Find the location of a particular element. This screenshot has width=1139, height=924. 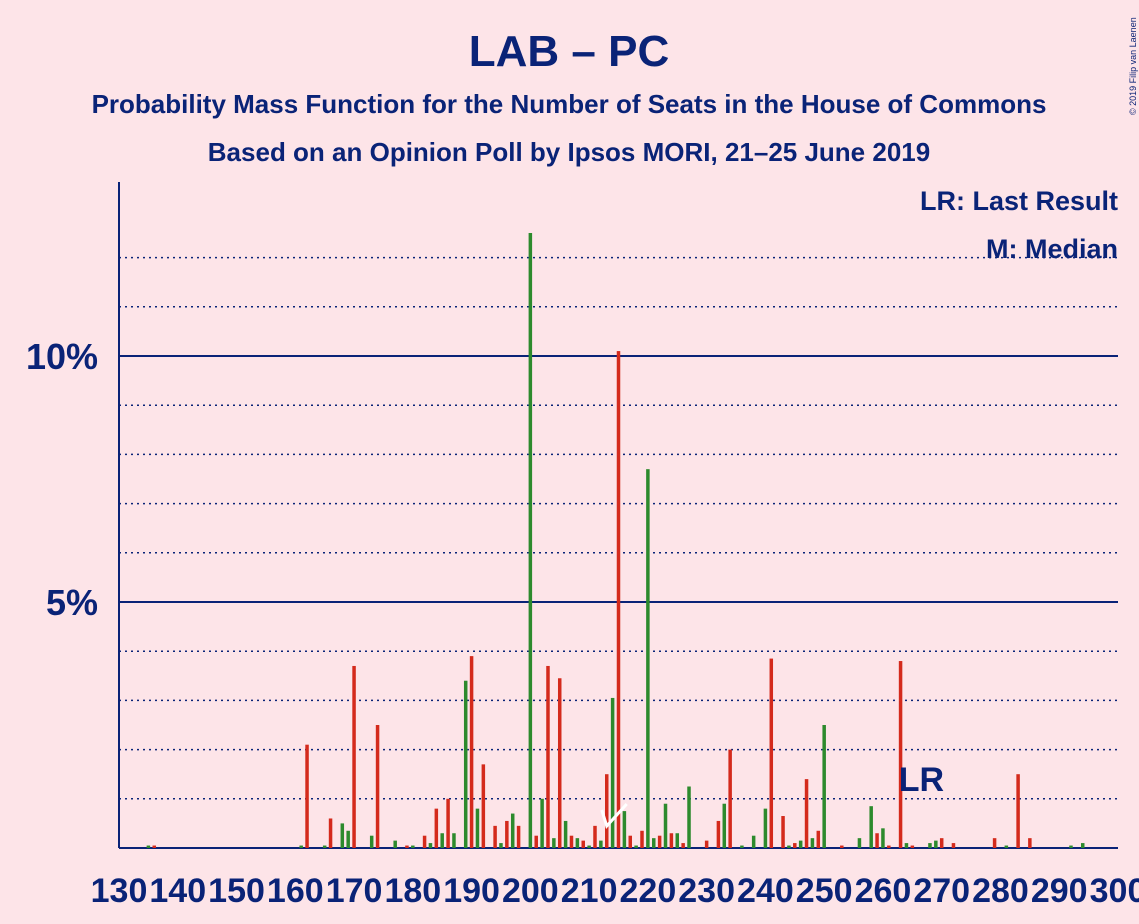

x-tick-label: 280 is located at coordinates (1000, 891).